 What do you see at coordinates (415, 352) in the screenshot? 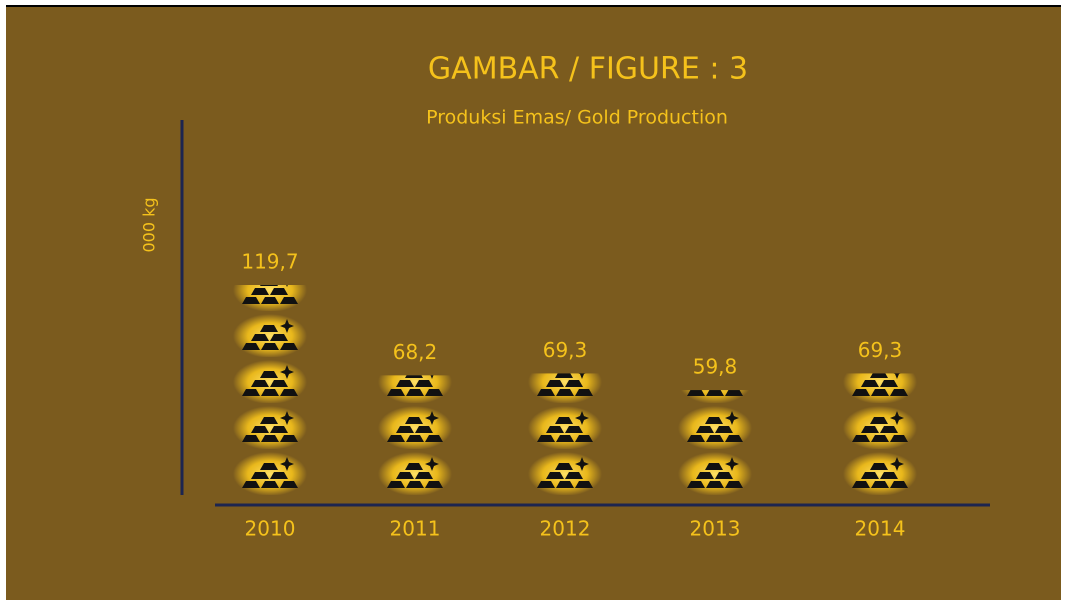
I see `value-label: 68,2` at bounding box center [415, 352].